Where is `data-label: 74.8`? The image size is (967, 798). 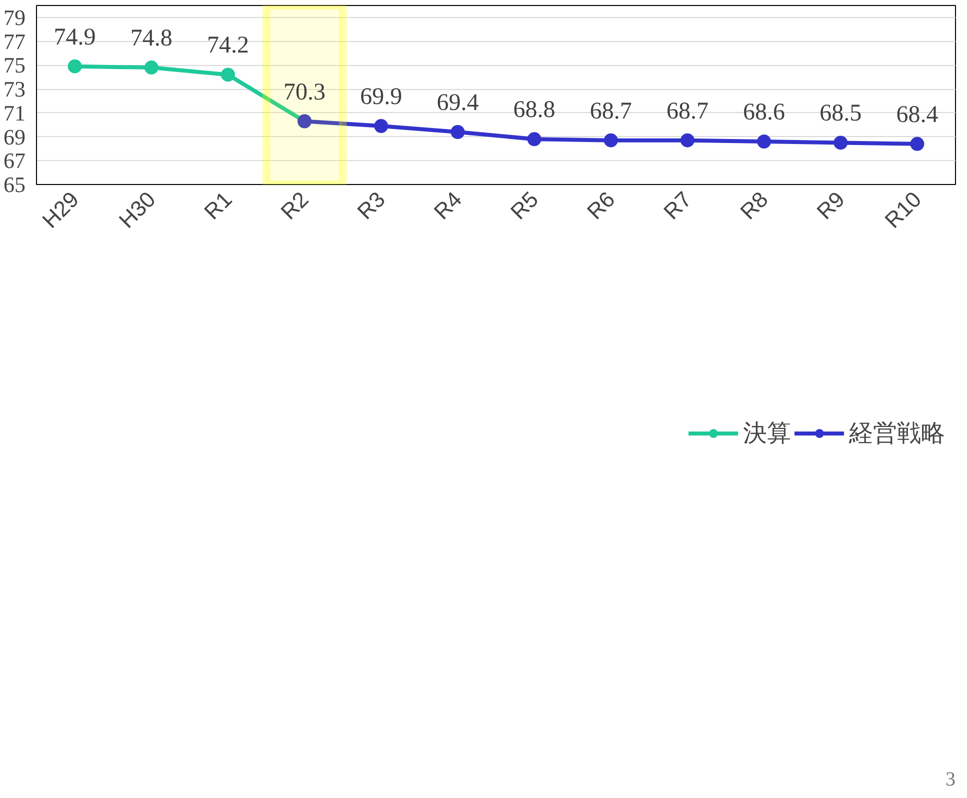
data-label: 74.8 is located at coordinates (151, 39).